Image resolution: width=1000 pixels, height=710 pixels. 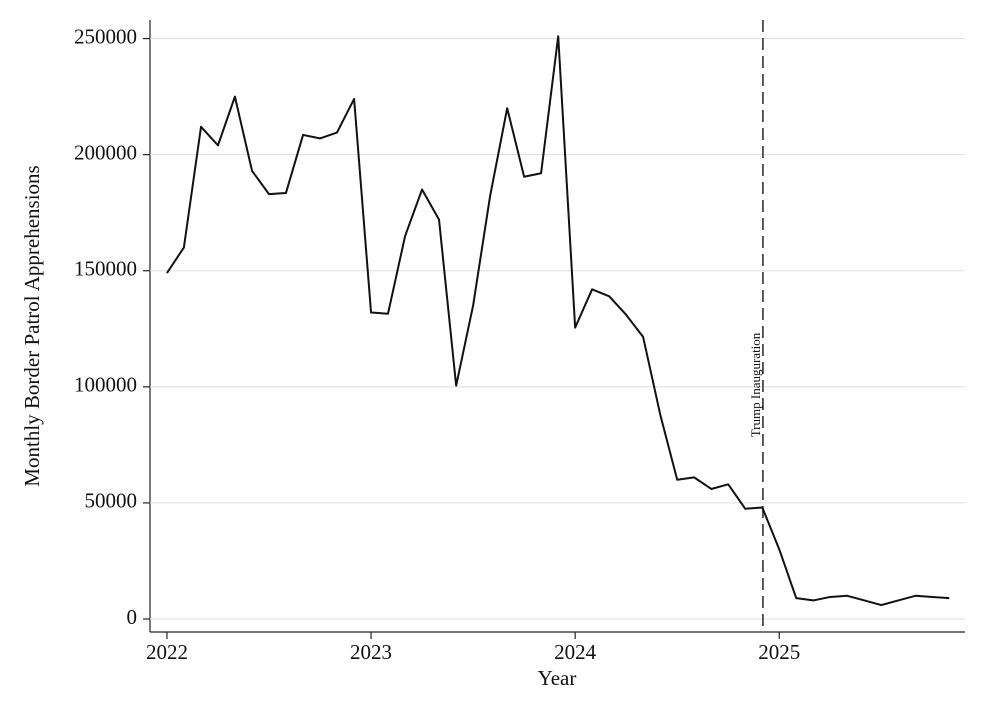 What do you see at coordinates (105, 152) in the screenshot?
I see `y-tick-label: 200000` at bounding box center [105, 152].